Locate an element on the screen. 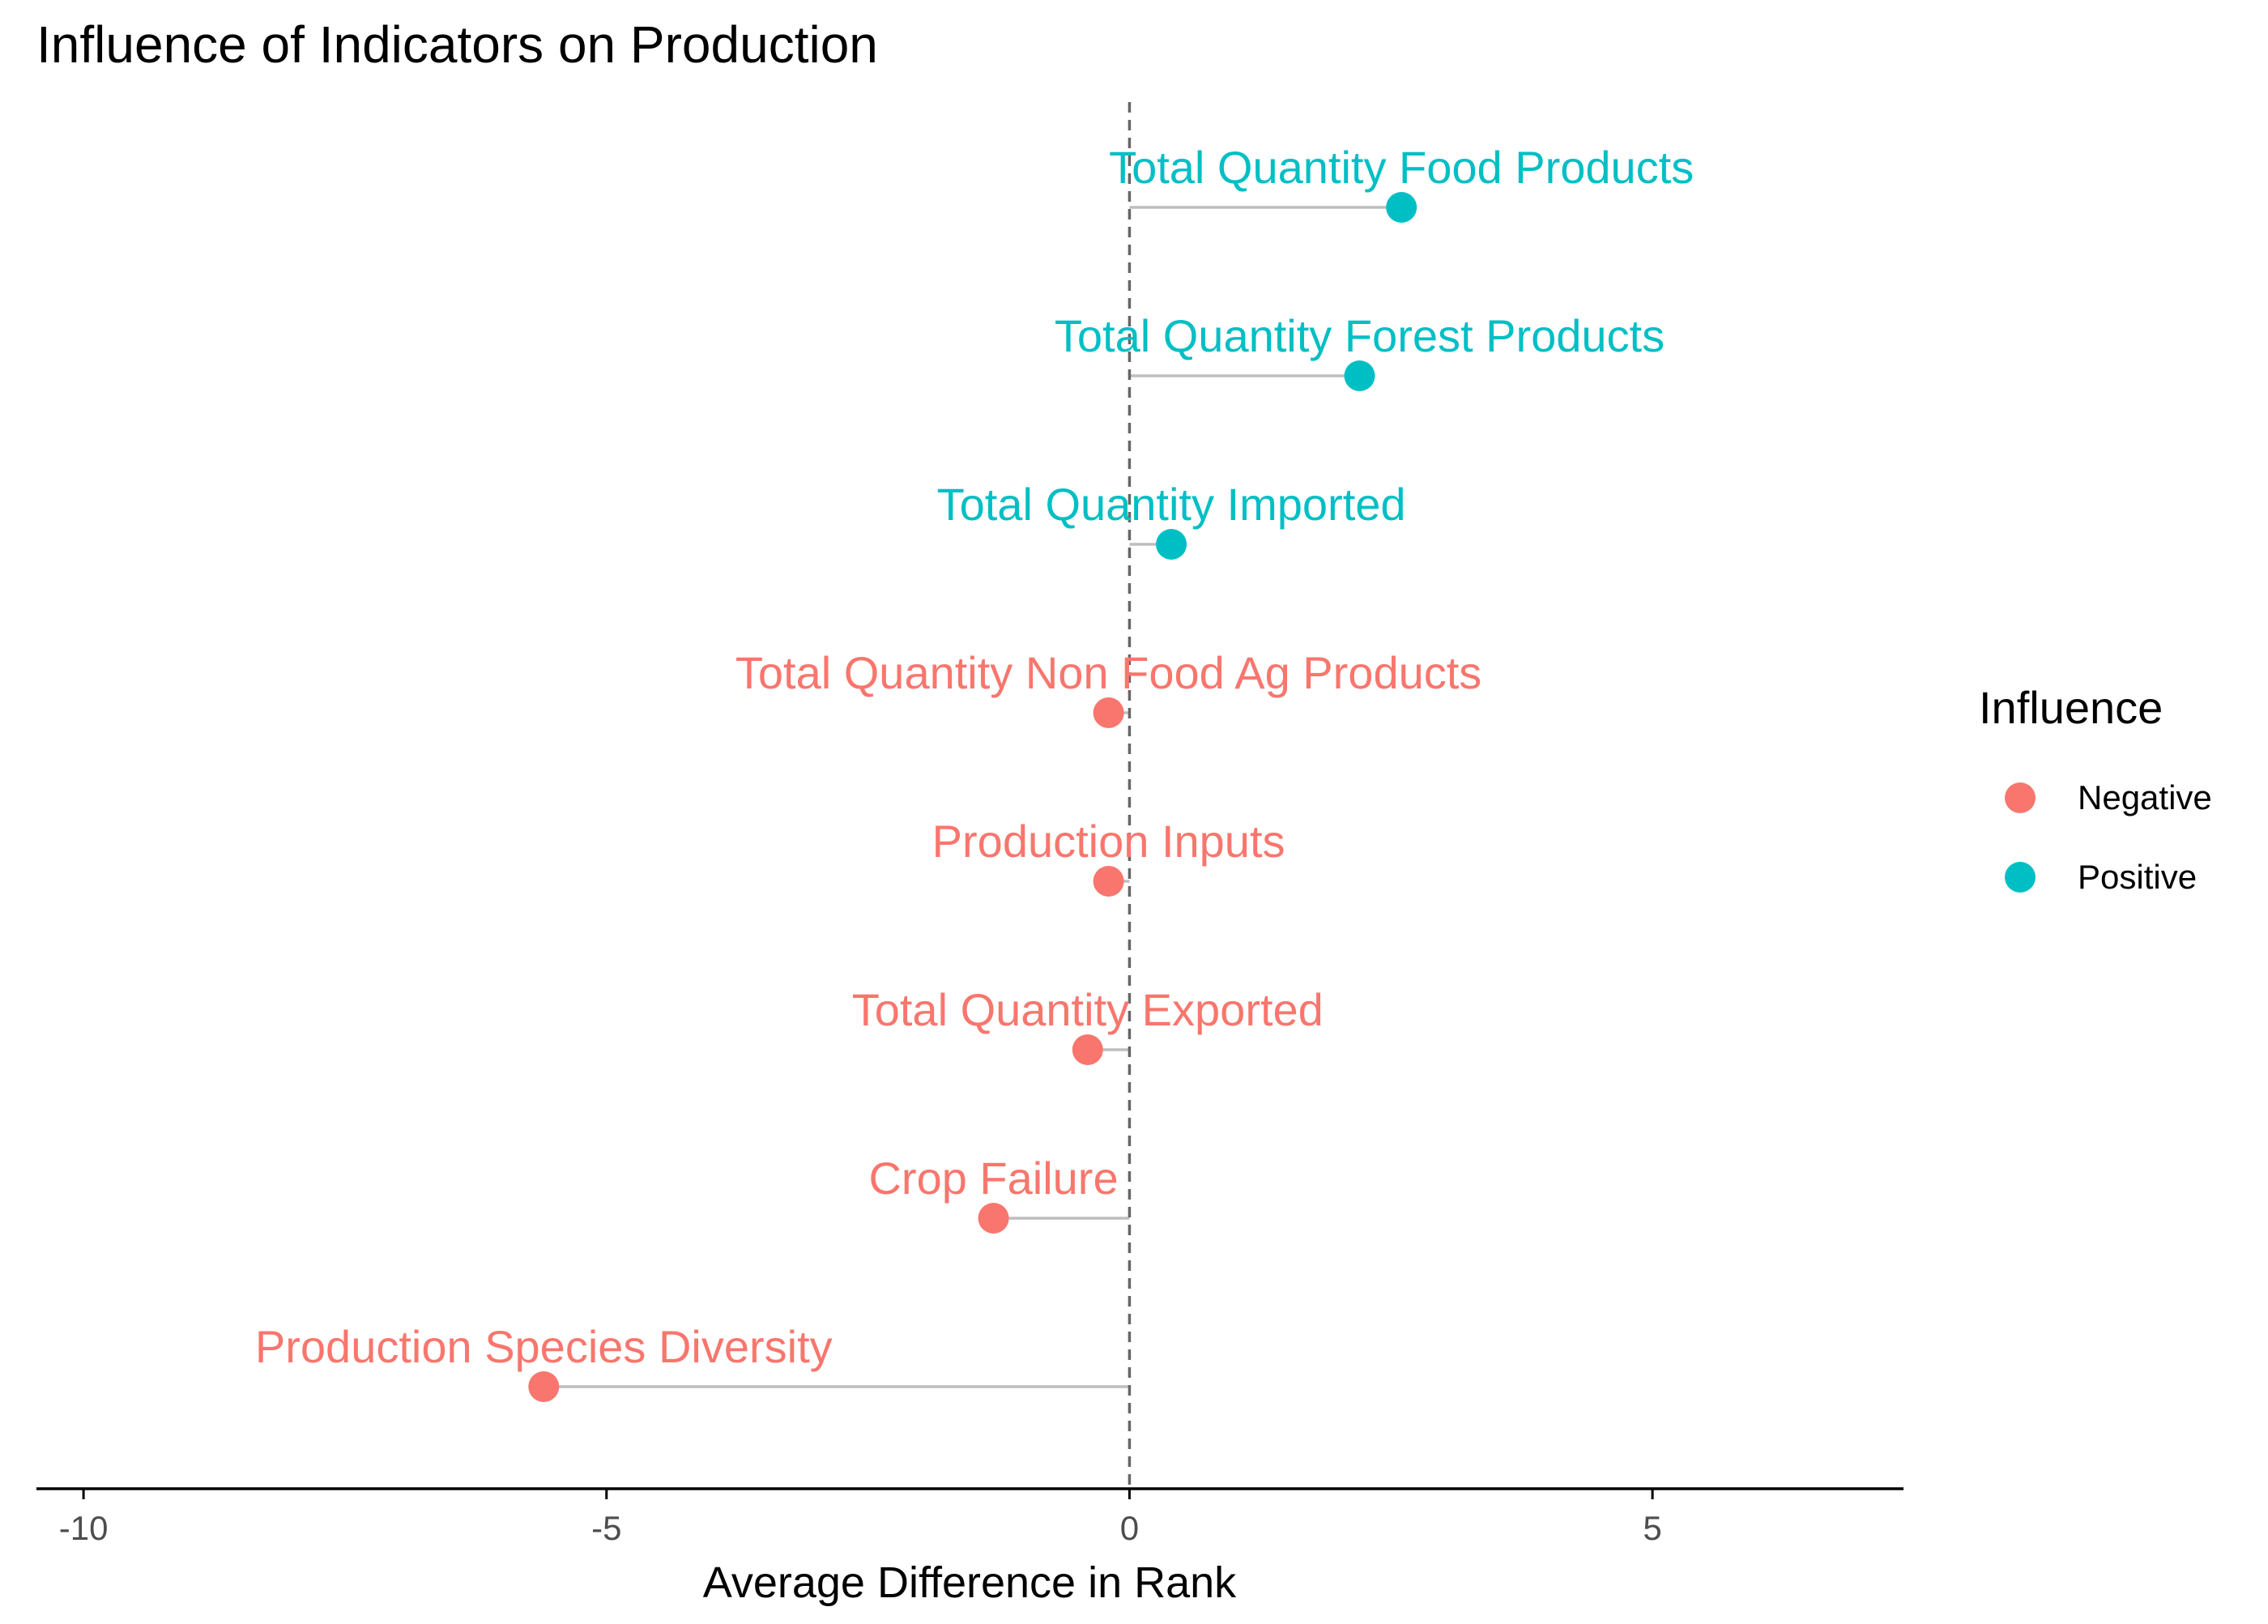 This screenshot has width=2268, height=1624. data-label: Crop Failure is located at coordinates (993, 1178).